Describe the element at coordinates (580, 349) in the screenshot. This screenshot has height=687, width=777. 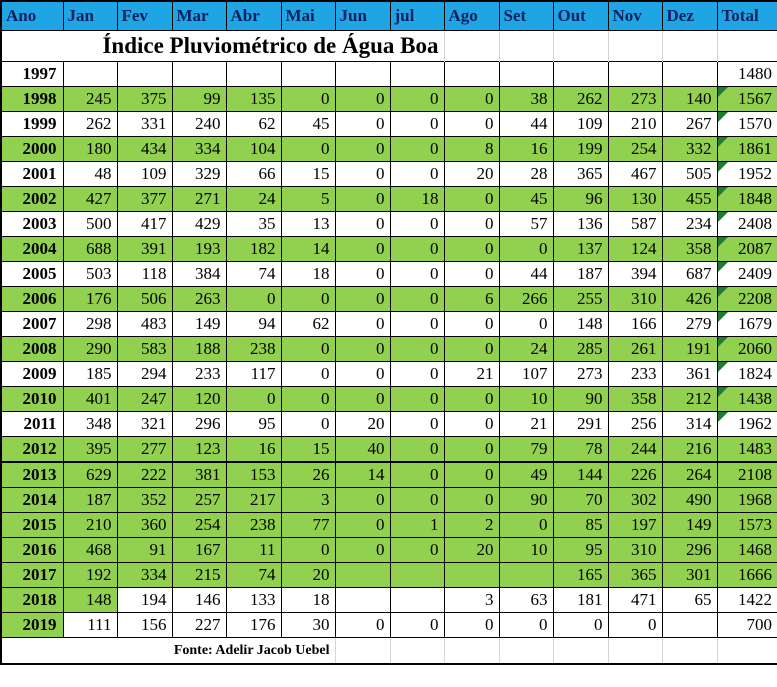
I see `data-cell: 285` at that location.